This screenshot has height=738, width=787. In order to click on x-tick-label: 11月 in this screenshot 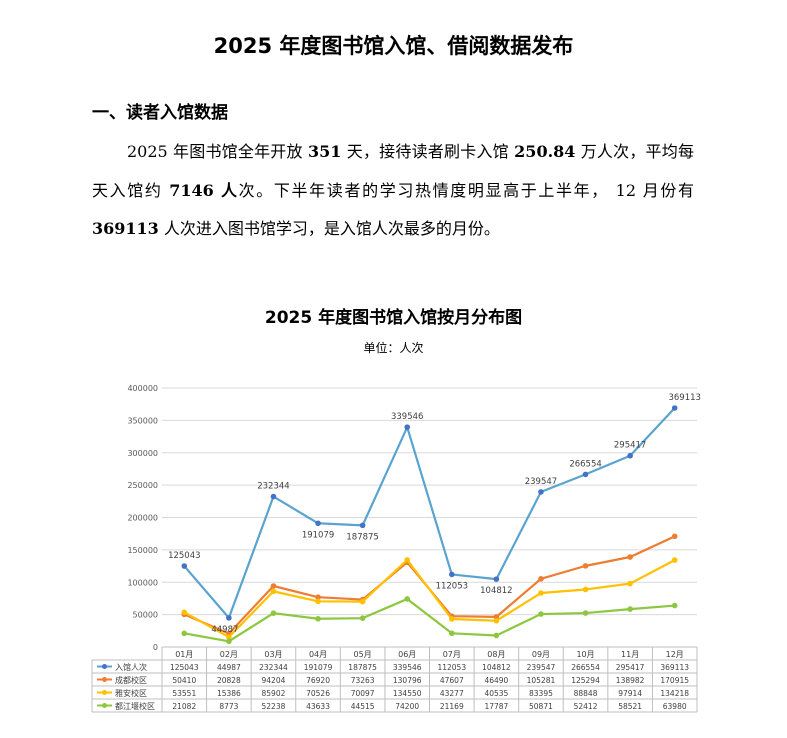, I will do `click(630, 654)`.